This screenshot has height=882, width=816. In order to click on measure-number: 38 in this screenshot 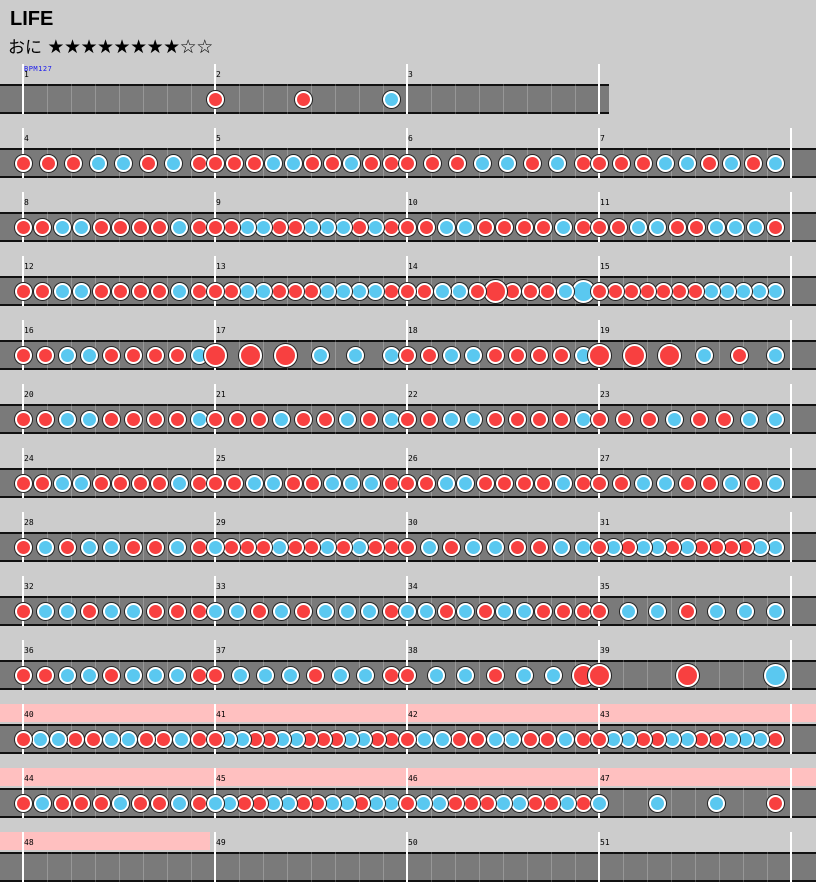, I will do `click(413, 650)`.